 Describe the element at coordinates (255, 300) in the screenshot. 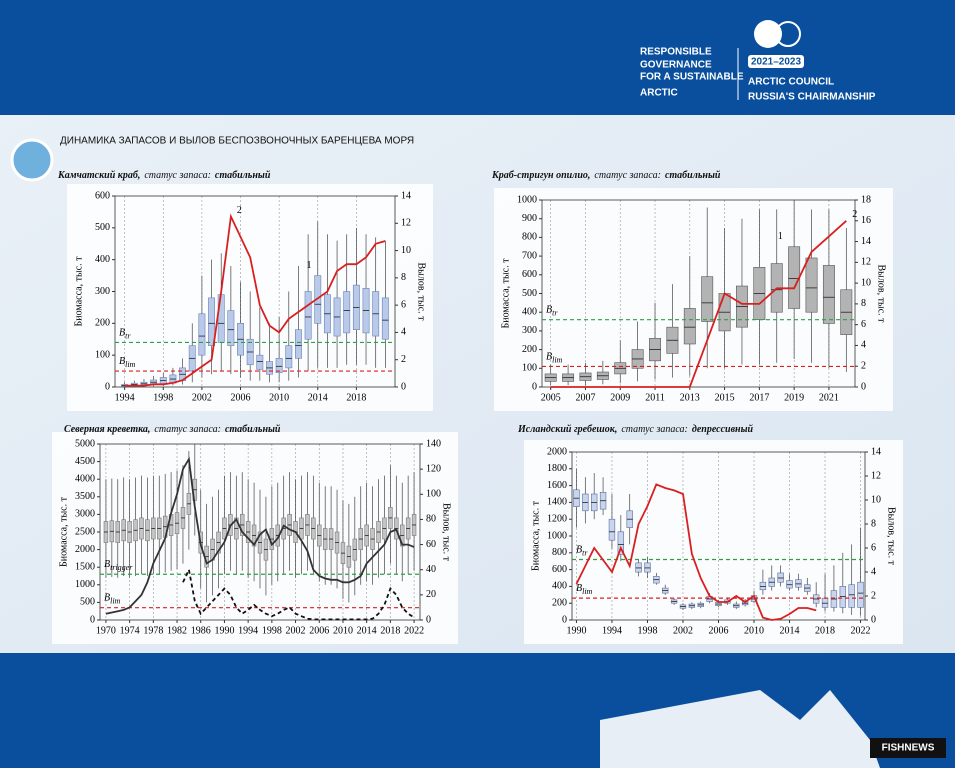

I see `line-series` at that location.